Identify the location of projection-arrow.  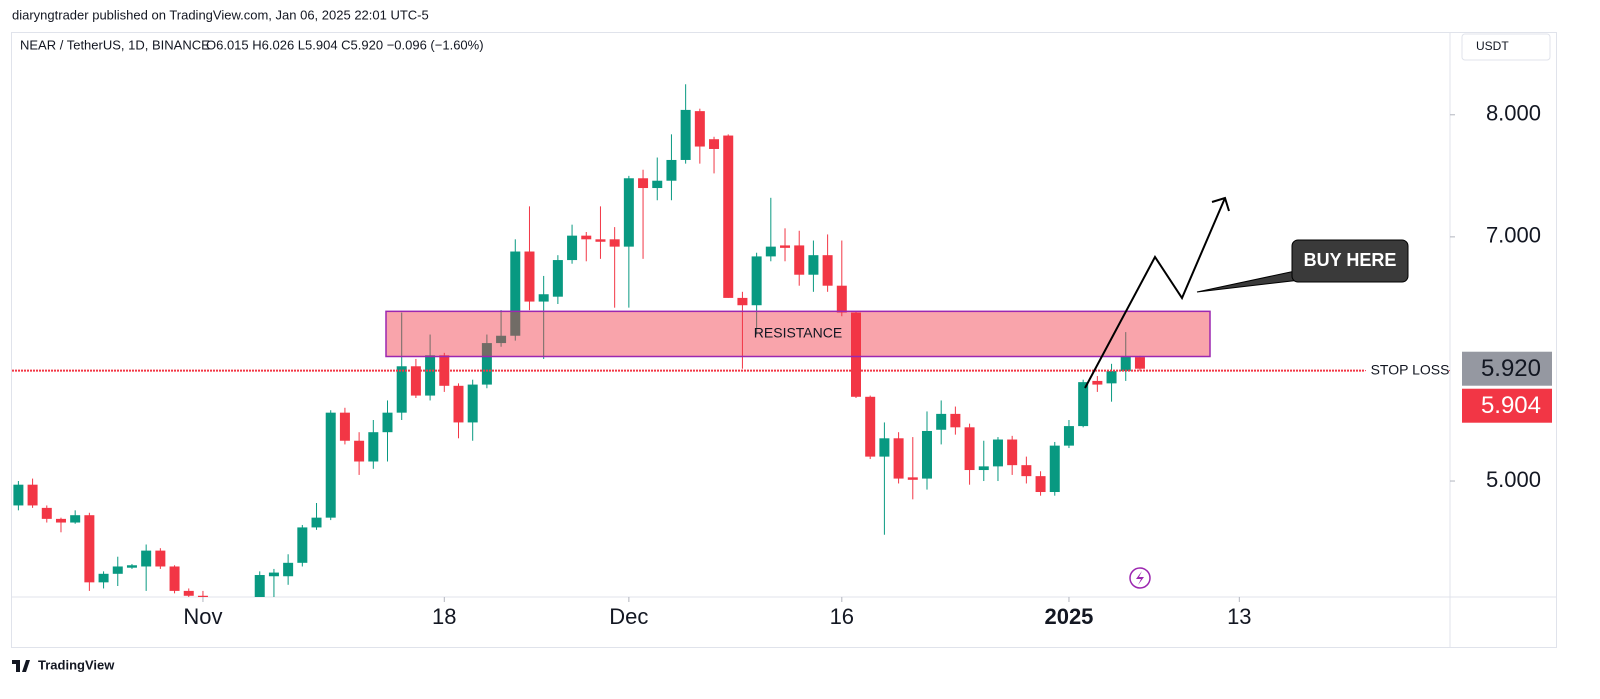
(1155, 293).